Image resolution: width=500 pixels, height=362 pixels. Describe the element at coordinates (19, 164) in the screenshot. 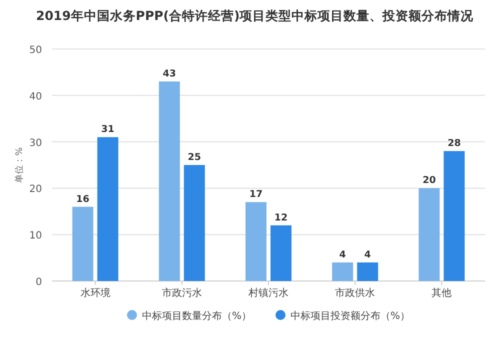

I see `y-axis-title: 单位：%` at that location.